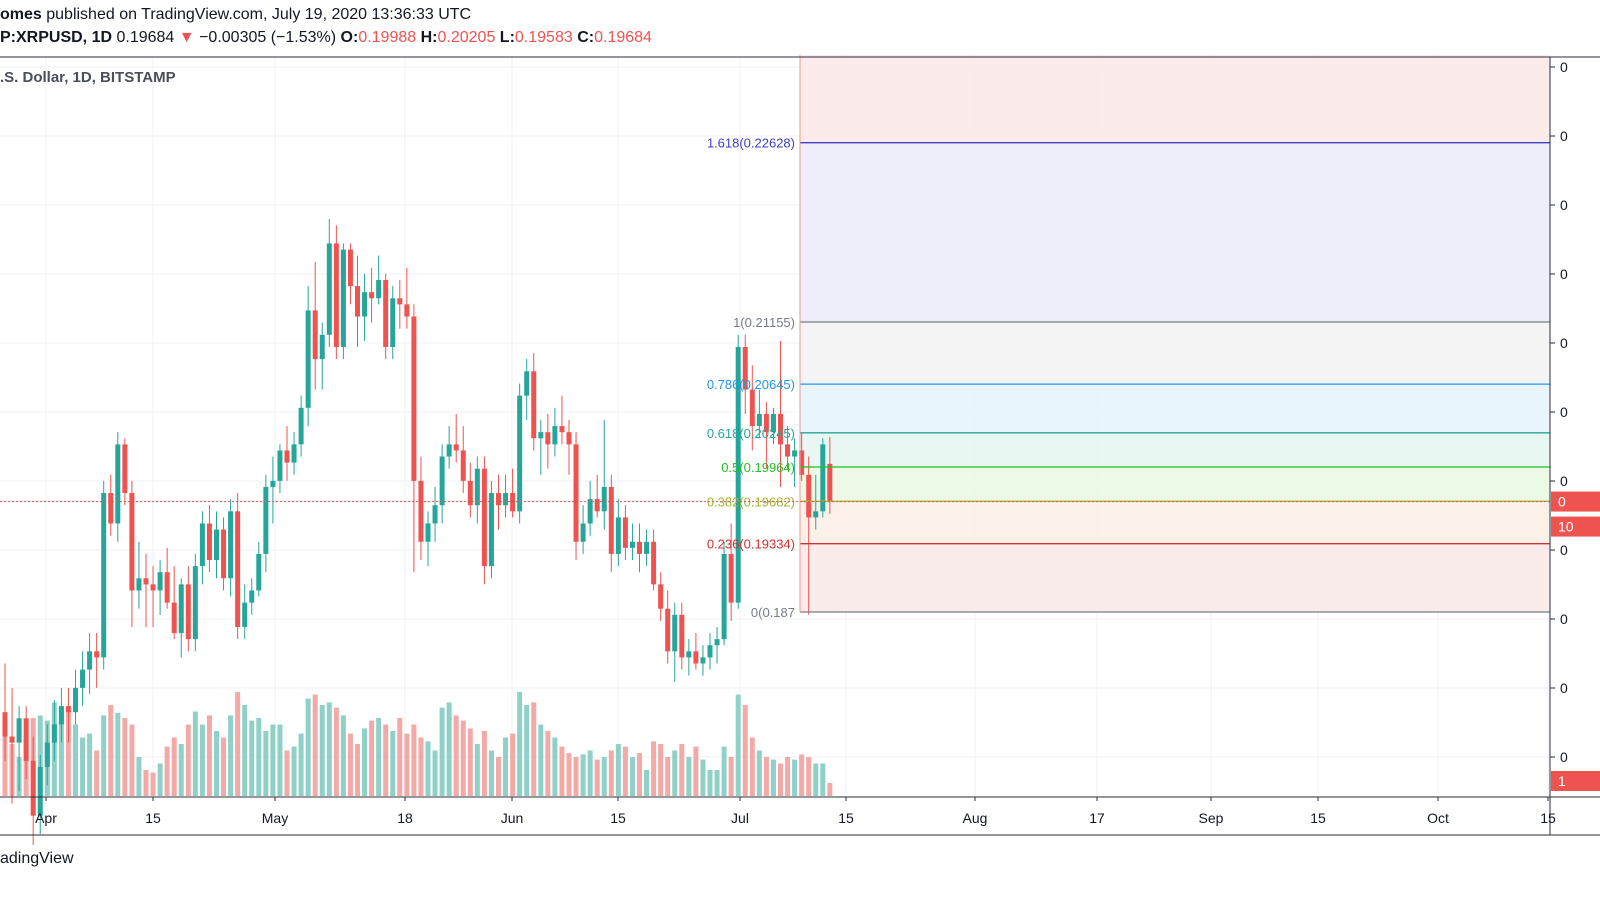 The image size is (1600, 900). Describe the element at coordinates (46, 818) in the screenshot. I see `x-tick-label: Apr` at that location.